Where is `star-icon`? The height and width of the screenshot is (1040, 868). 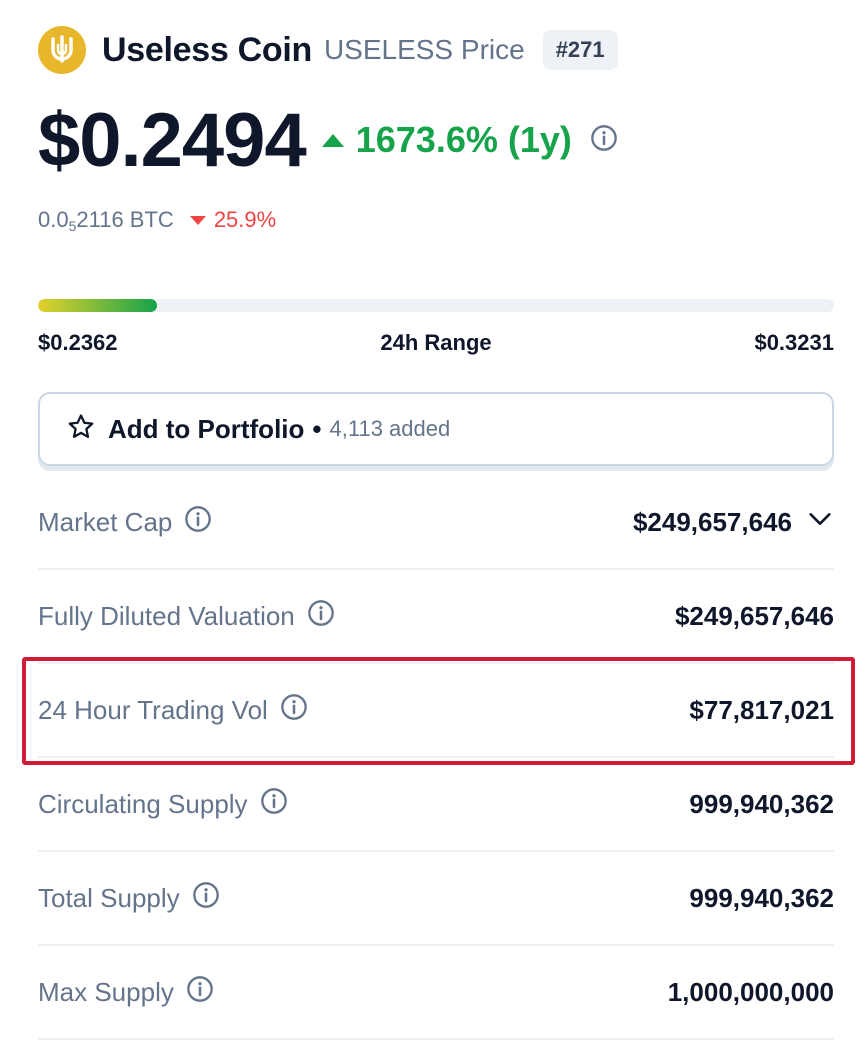
star-icon is located at coordinates (81, 429).